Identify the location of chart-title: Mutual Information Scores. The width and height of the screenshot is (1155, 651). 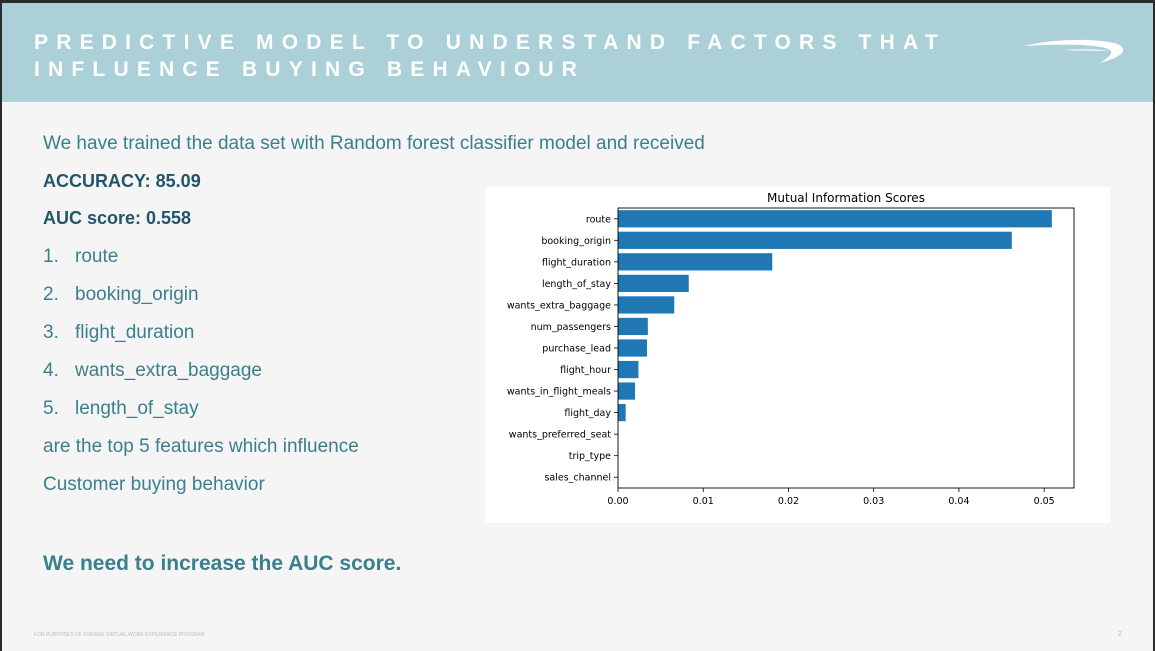
(846, 198).